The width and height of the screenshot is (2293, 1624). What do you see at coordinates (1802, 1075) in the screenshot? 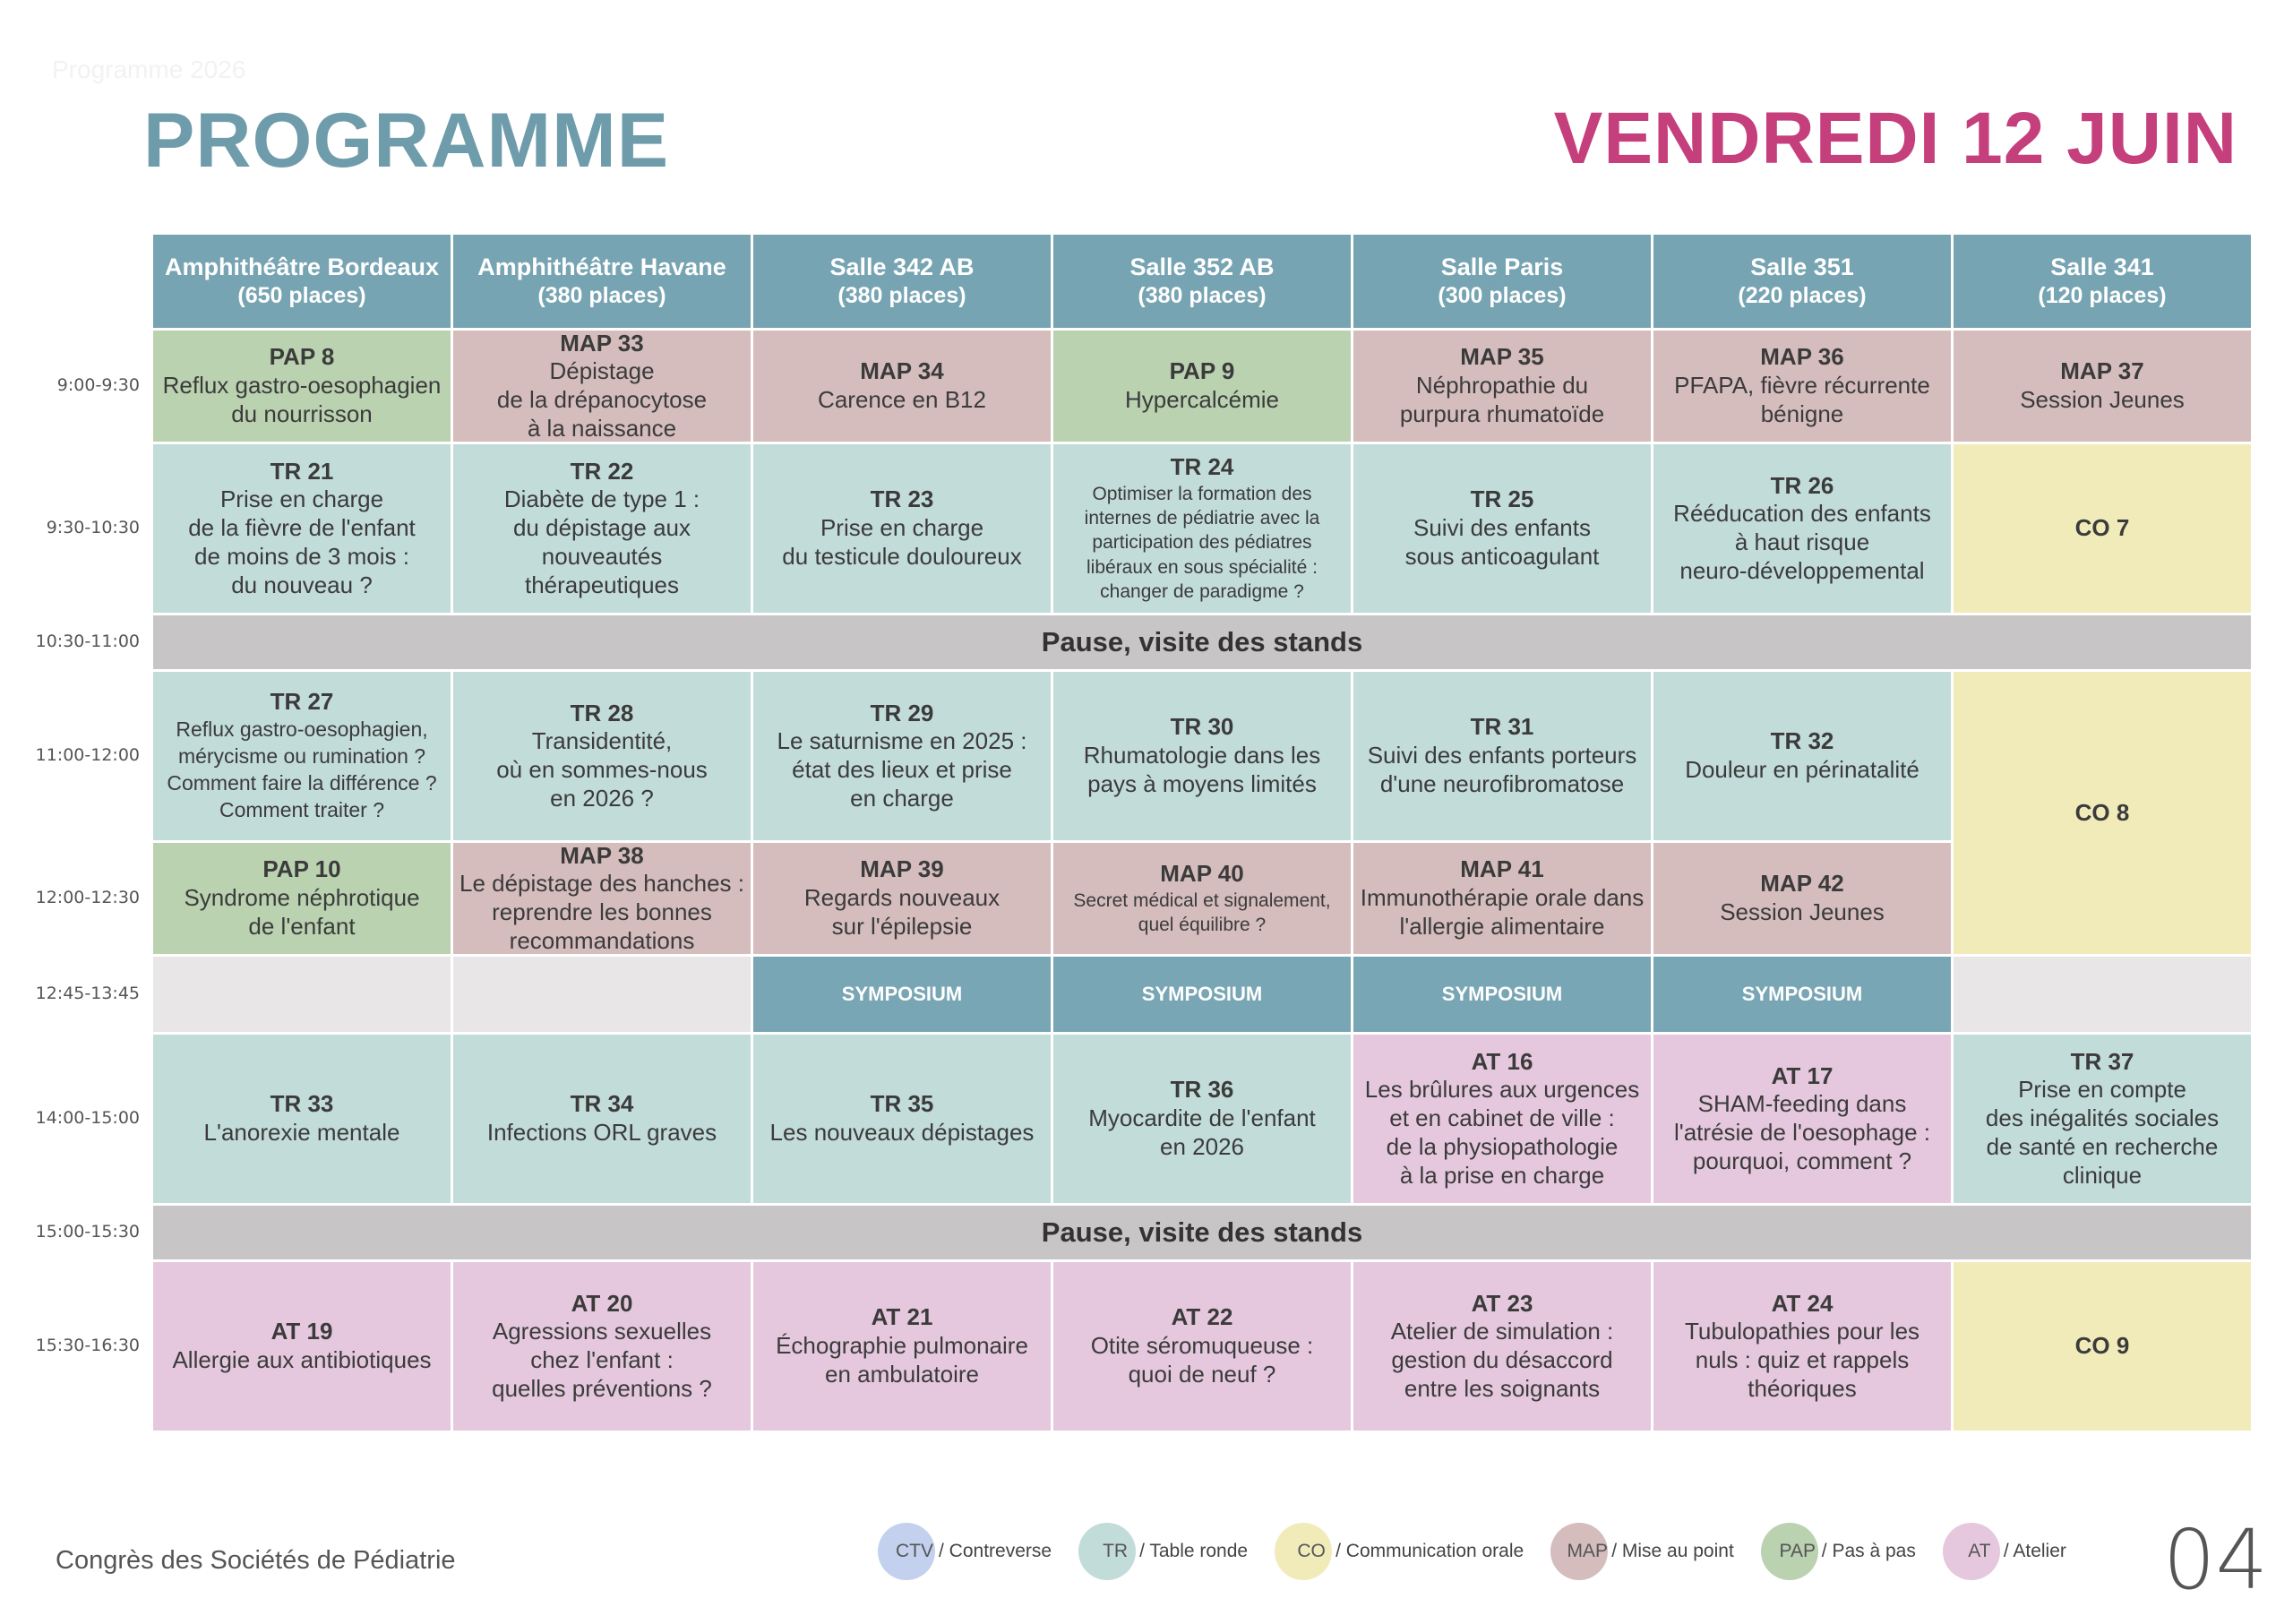
I see `session-code: AT 17` at bounding box center [1802, 1075].